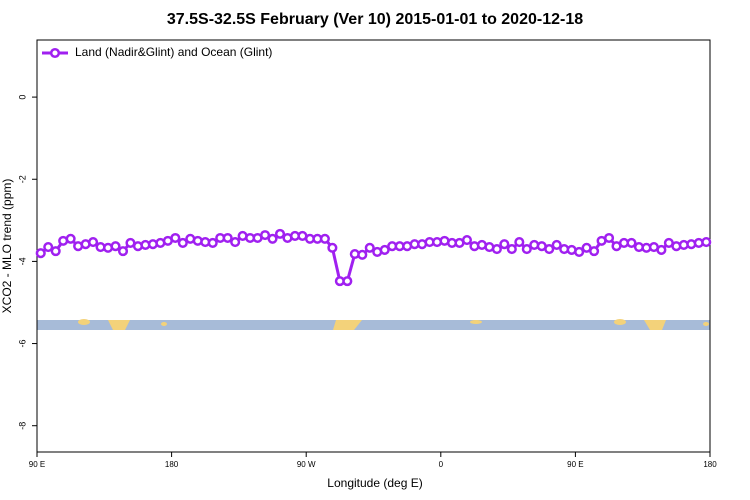 The width and height of the screenshot is (750, 500). Describe the element at coordinates (373, 324) in the screenshot. I see `map-strip` at that location.